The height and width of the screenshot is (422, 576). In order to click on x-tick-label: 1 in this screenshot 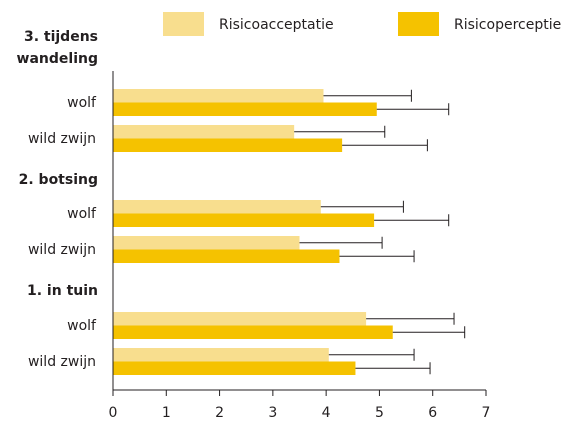, I will do `click(166, 413)`.